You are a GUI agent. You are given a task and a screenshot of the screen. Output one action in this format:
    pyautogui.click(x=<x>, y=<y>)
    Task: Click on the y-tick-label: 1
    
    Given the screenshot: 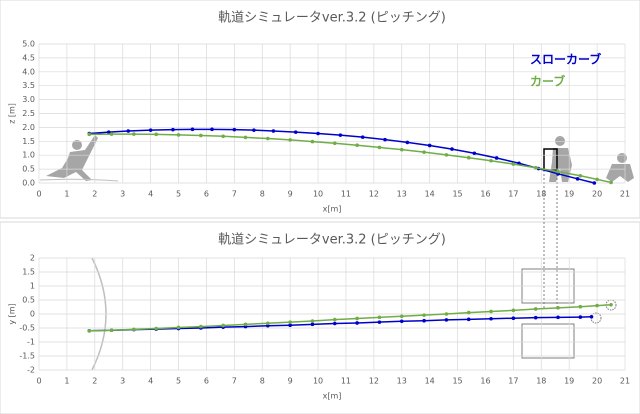 What is the action you would take?
    pyautogui.click(x=32, y=286)
    